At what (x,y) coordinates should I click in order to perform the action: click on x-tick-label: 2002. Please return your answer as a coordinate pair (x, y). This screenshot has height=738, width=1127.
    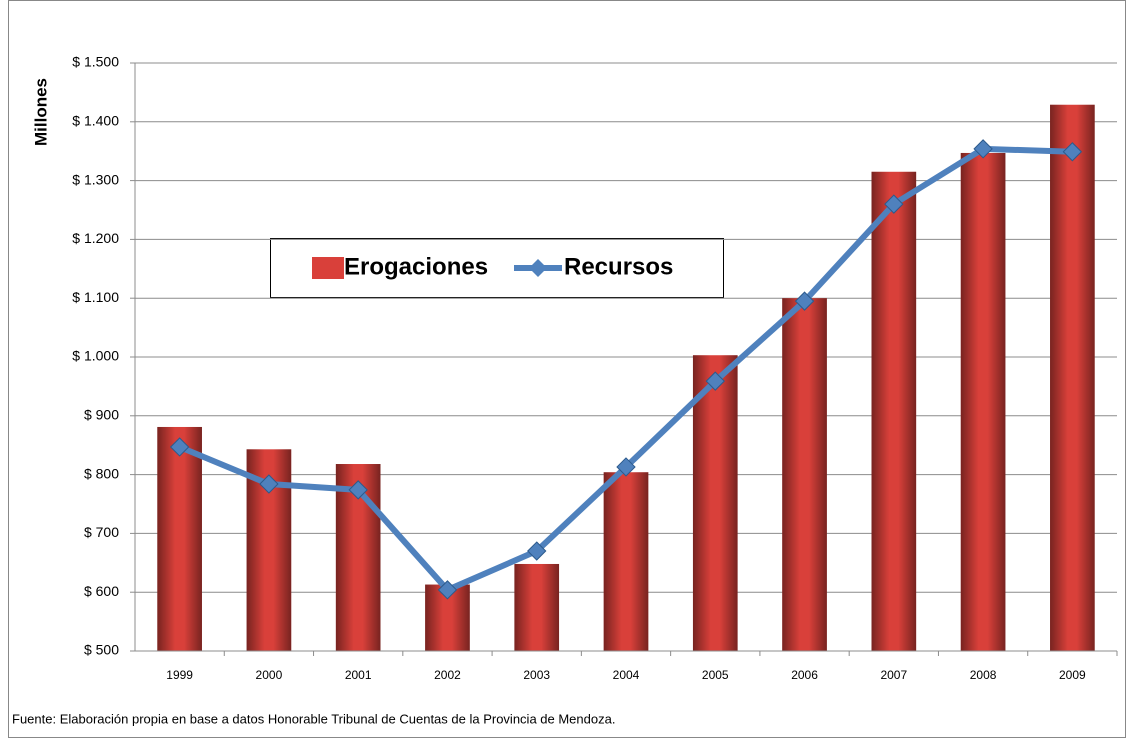
    Looking at the image, I should click on (447, 675).